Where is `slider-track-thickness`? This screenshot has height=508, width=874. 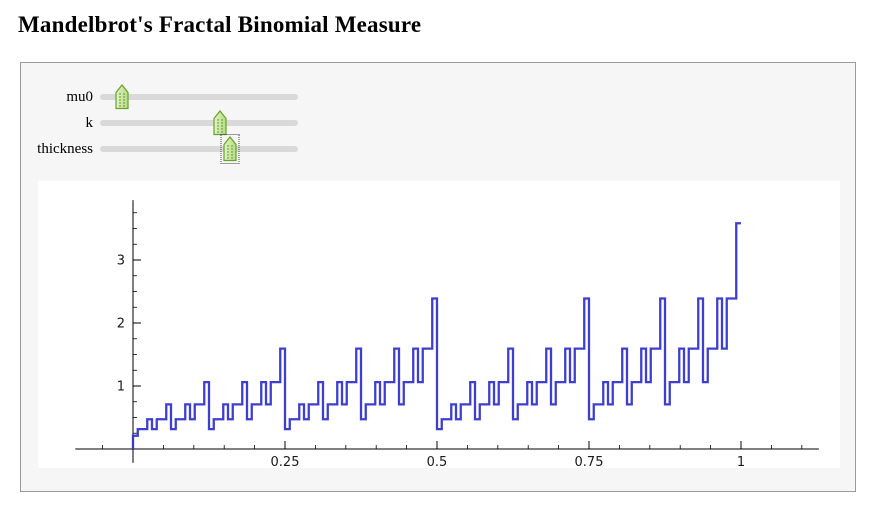
slider-track-thickness is located at coordinates (199, 149).